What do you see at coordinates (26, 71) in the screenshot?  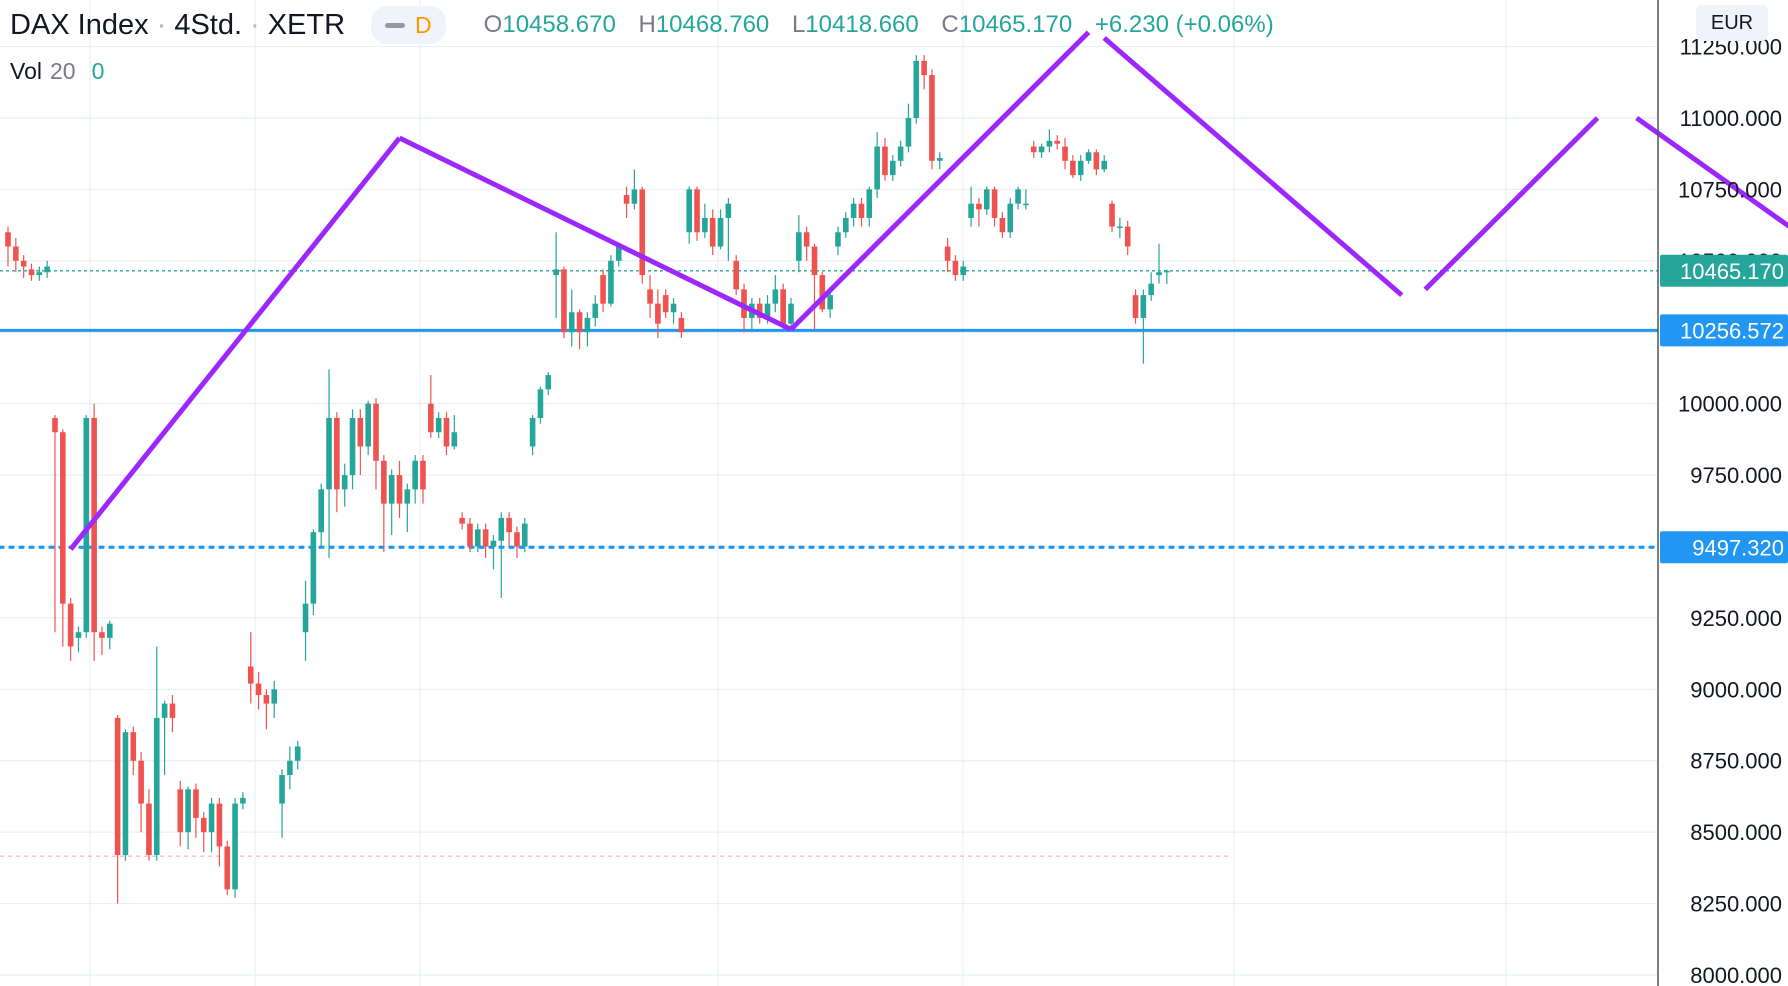 I see `volume-label: Vol` at bounding box center [26, 71].